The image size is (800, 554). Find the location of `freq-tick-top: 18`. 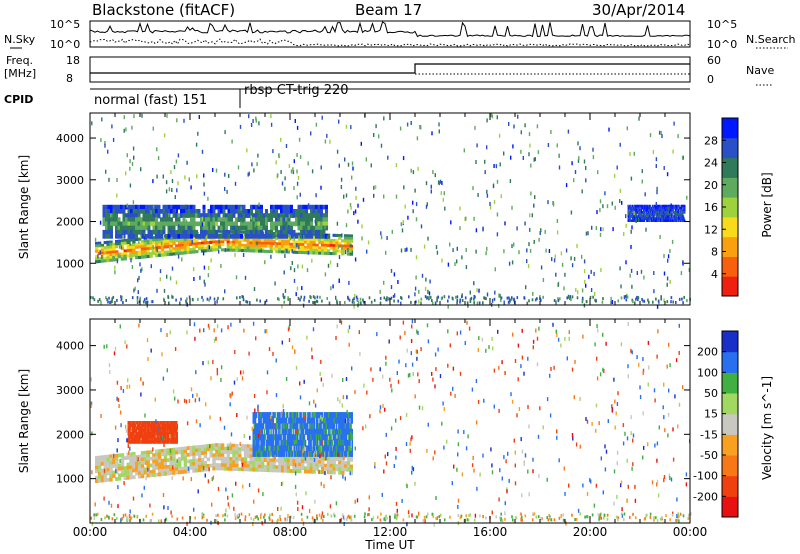

freq-tick-top: 18 is located at coordinates (73, 60).